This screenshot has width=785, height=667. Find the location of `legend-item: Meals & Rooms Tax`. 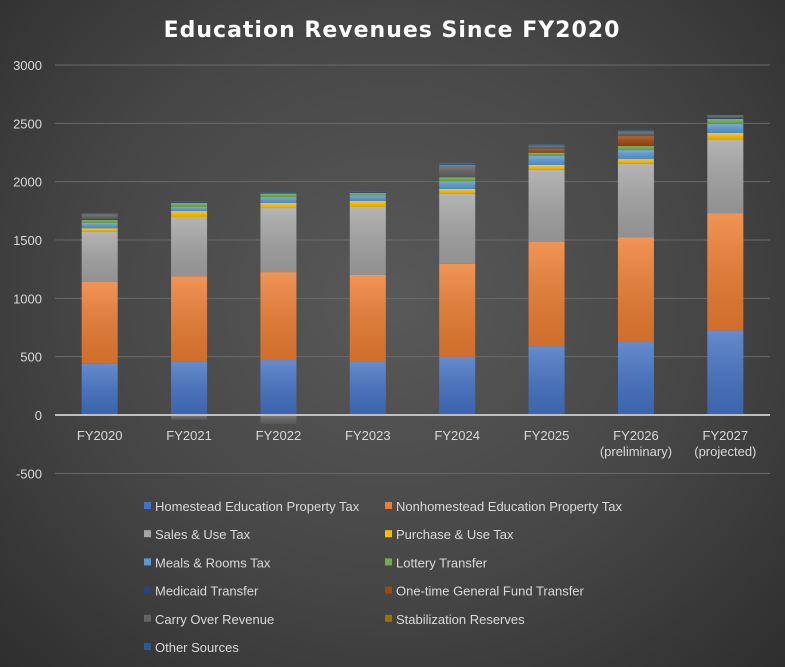

legend-item: Meals & Rooms Tax is located at coordinates (207, 562).